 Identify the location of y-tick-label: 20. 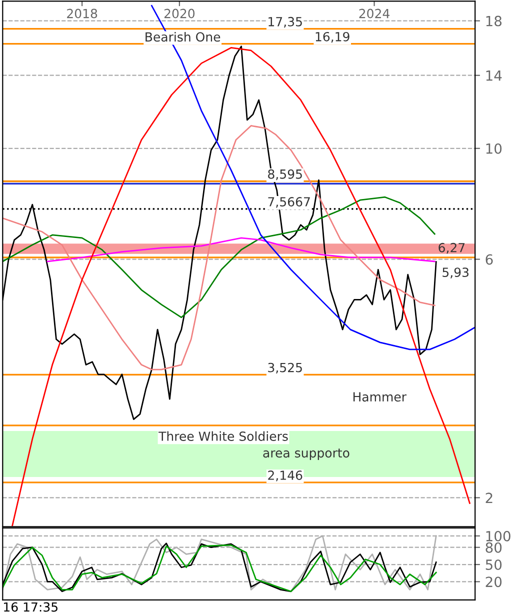
(494, 582).